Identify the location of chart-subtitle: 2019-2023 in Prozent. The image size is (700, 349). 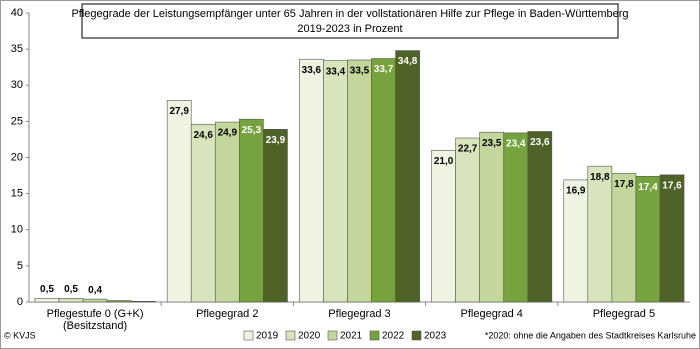
(349, 29).